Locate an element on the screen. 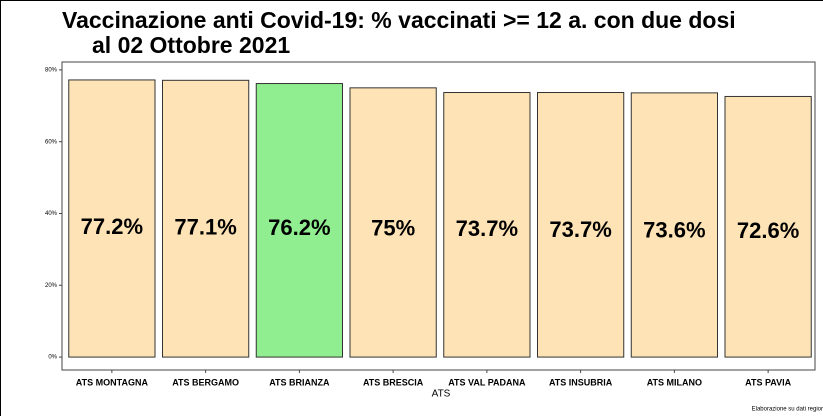 The height and width of the screenshot is (416, 823). source-note: Elaborazione su dati regior is located at coordinates (787, 410).